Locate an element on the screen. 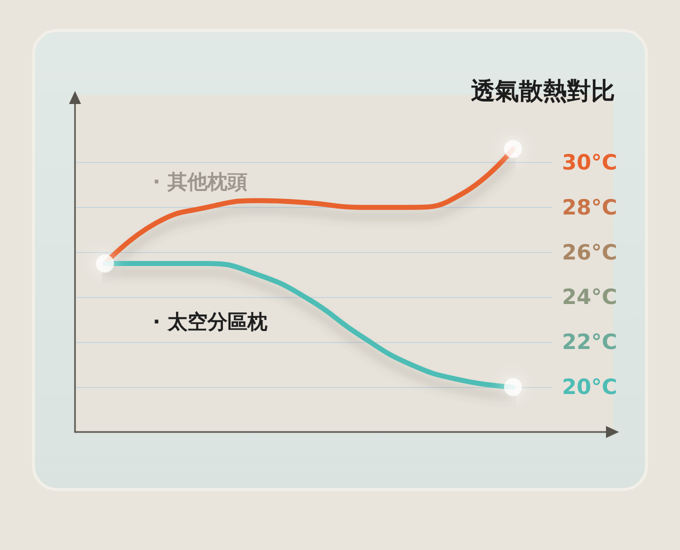 The width and height of the screenshot is (680, 550). y-tick-label: 26°C is located at coordinates (590, 252).